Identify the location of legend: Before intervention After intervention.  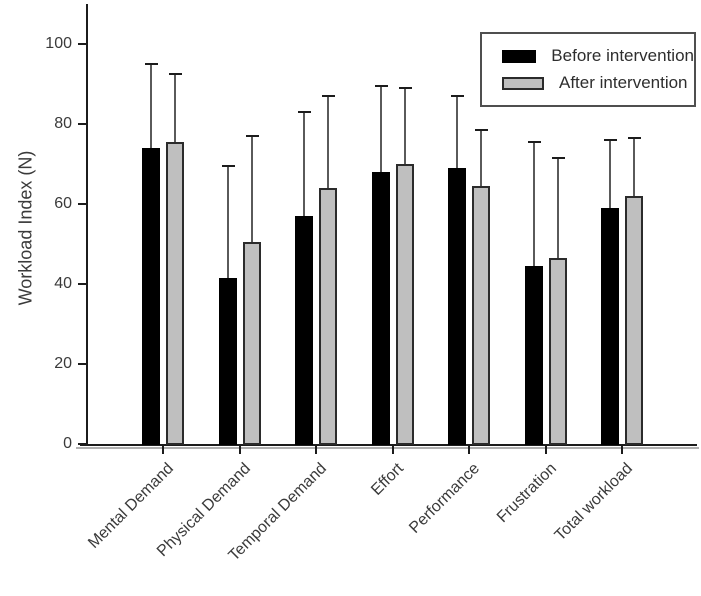
(588, 69).